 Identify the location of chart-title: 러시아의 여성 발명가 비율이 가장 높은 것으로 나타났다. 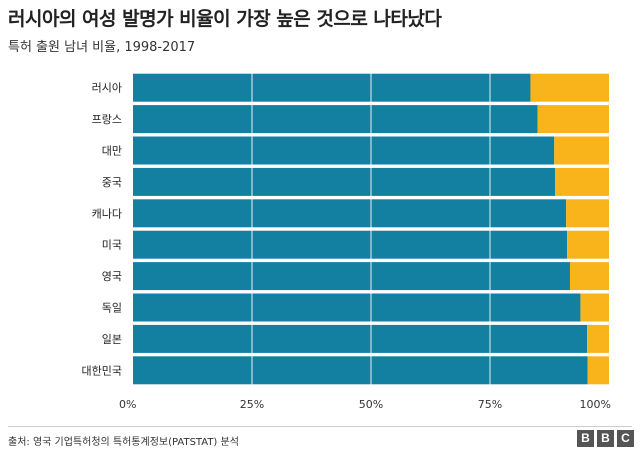
(225, 19).